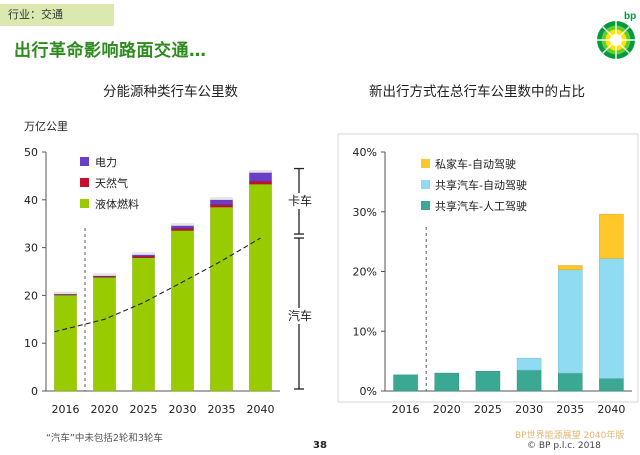  What do you see at coordinates (31, 248) in the screenshot?
I see `left-y-tick-label: 30` at bounding box center [31, 248].